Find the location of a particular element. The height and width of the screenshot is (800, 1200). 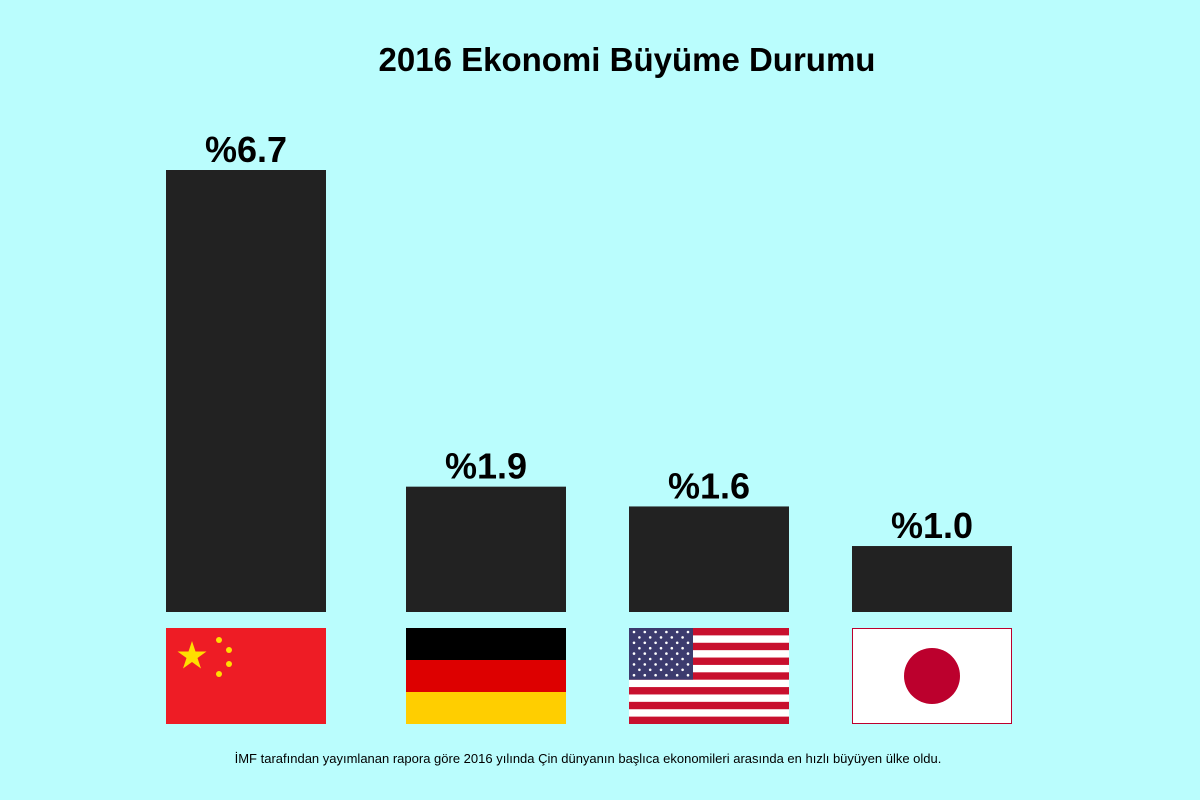

flag-usa is located at coordinates (709, 676).